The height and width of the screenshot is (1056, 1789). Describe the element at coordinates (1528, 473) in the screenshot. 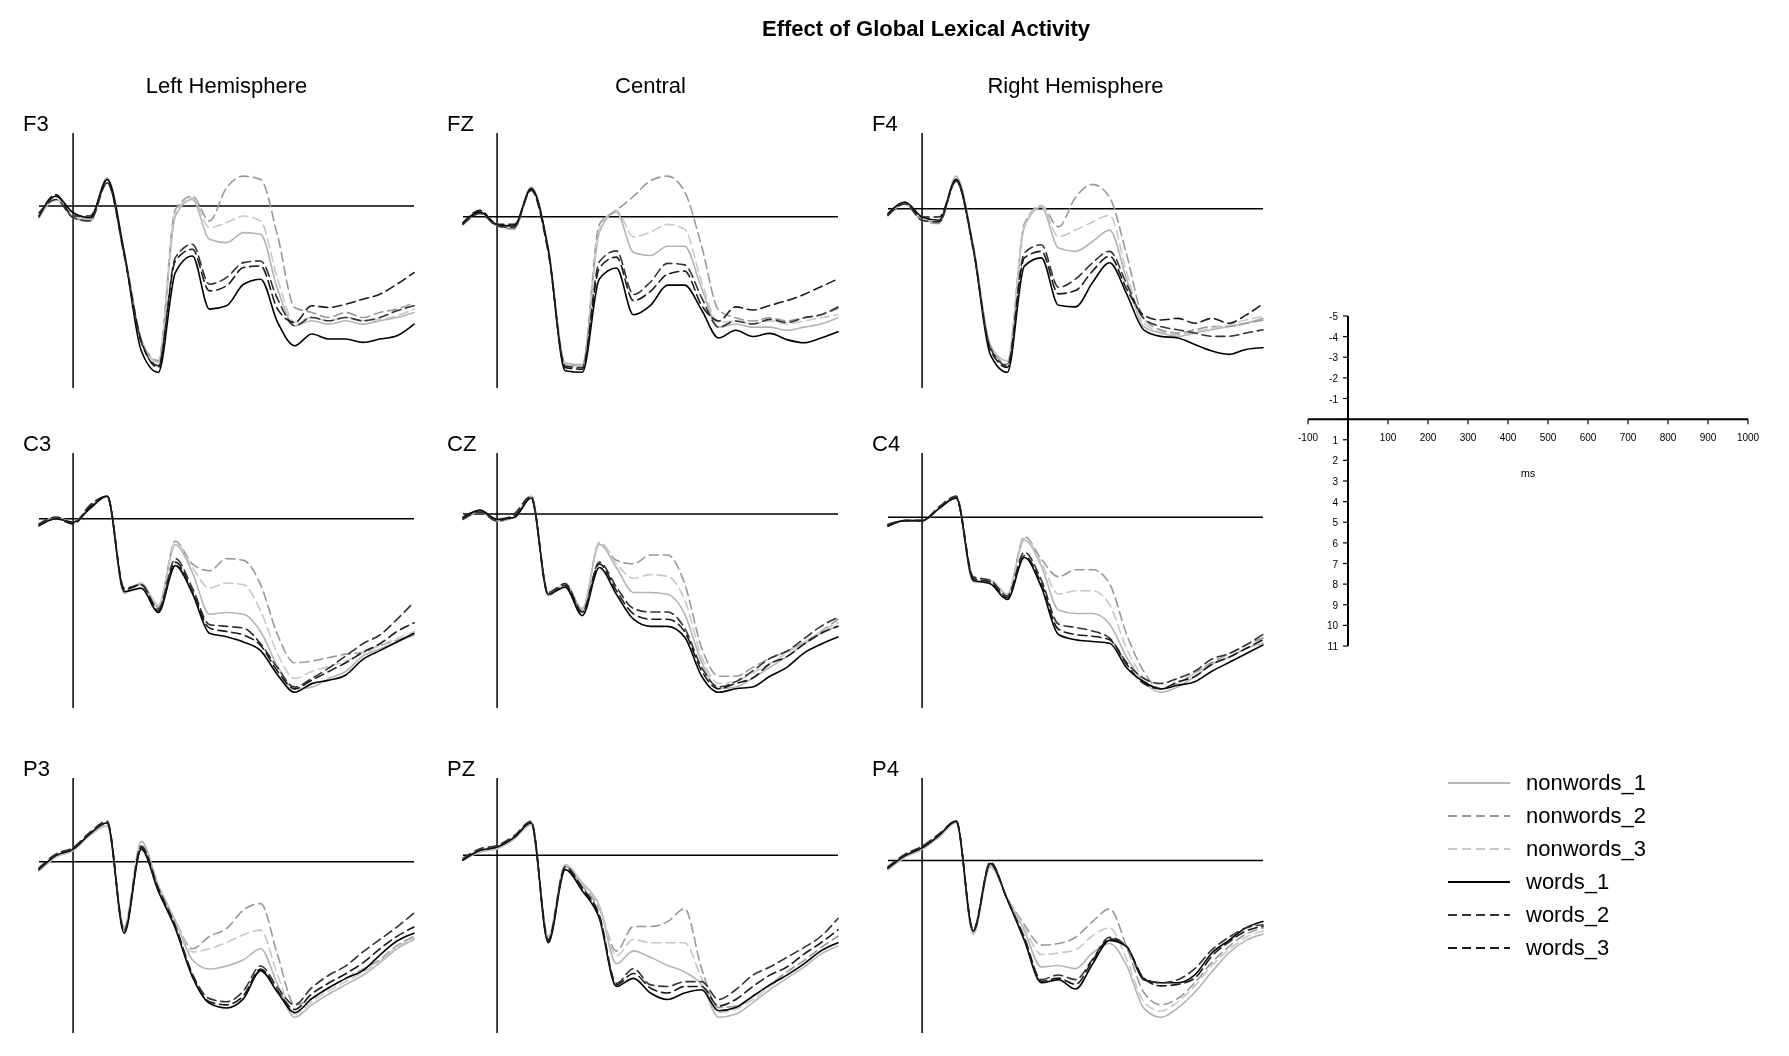

I see `x-axis-title: ms` at that location.